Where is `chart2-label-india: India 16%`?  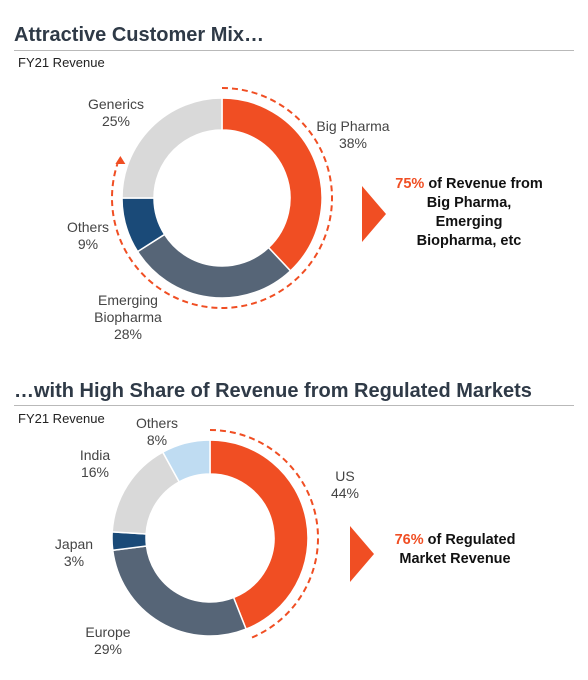
chart2-label-india: India 16% is located at coordinates (95, 463).